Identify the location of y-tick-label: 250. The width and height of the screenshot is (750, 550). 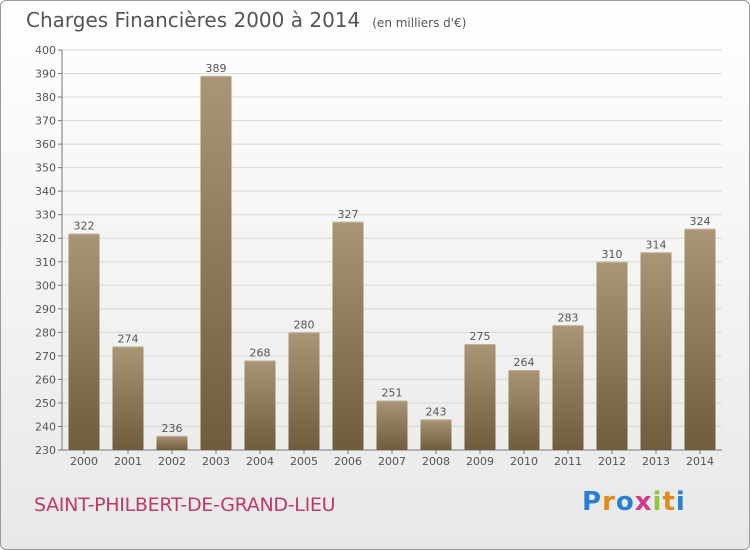
(45, 403).